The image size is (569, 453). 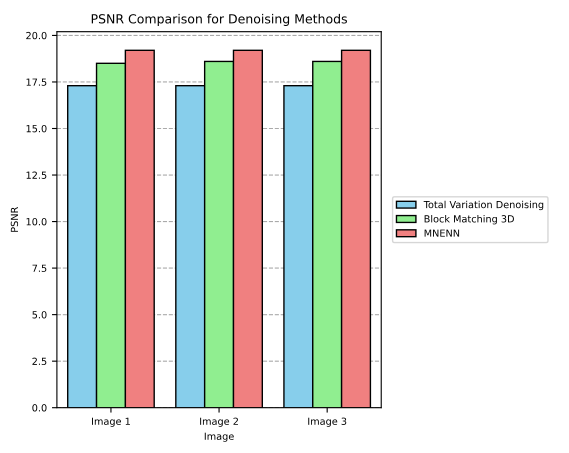 I want to click on y-tick-label: 15.0, so click(x=36, y=128).